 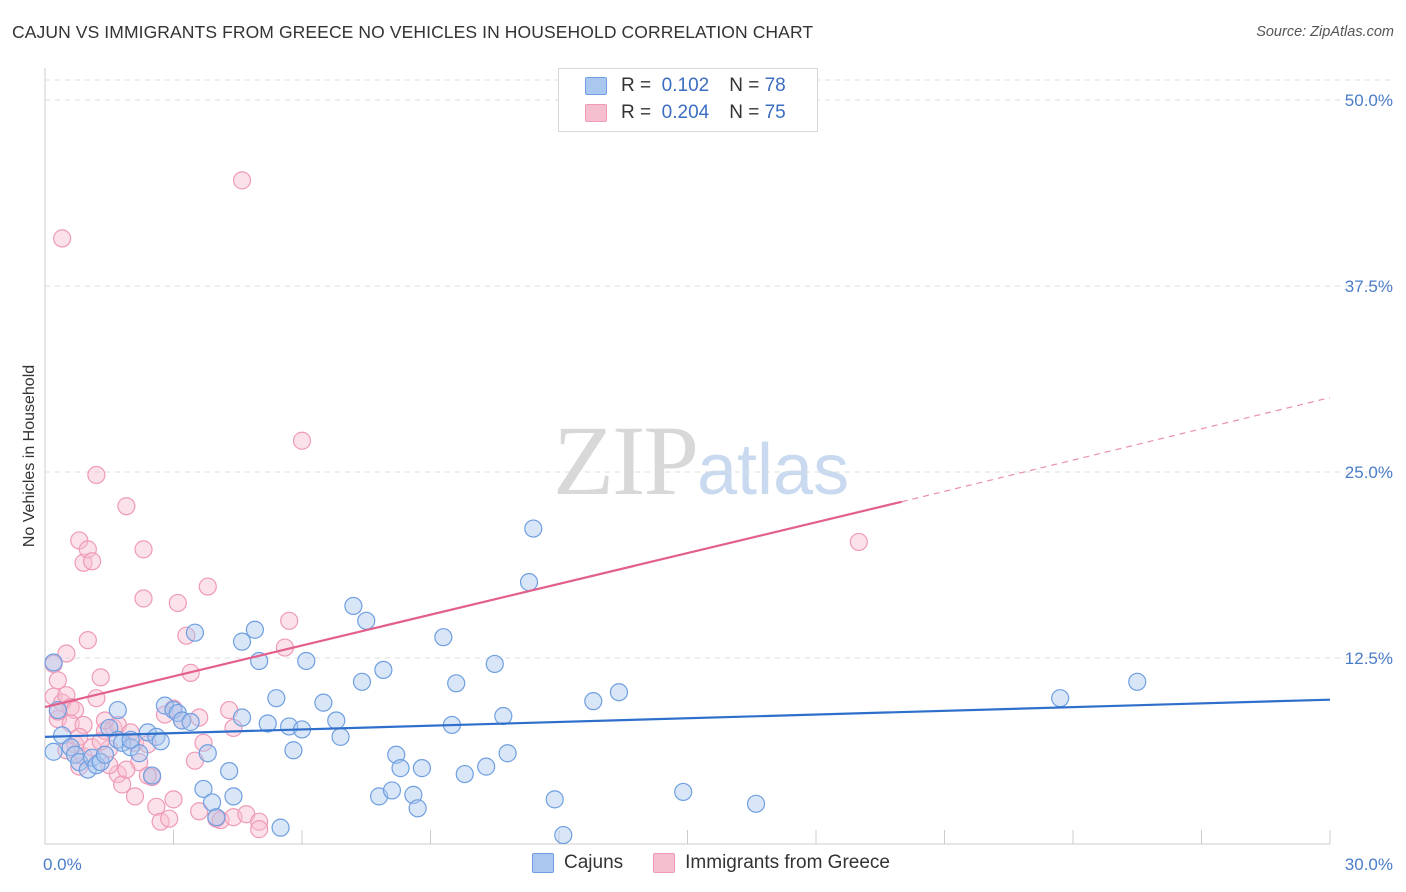 I want to click on greece-n-value: 75, so click(x=775, y=112).